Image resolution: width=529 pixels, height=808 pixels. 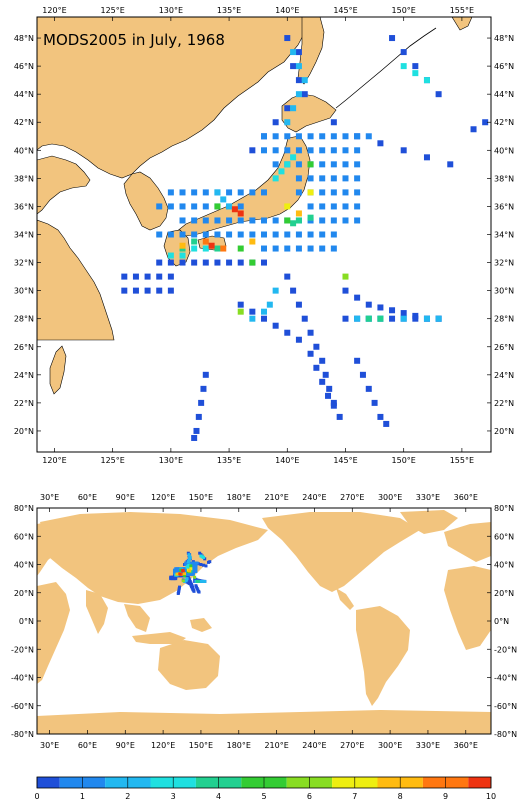 What do you see at coordinates (504, 66) in the screenshot?
I see `lat-label-right: 46°N` at bounding box center [504, 66].